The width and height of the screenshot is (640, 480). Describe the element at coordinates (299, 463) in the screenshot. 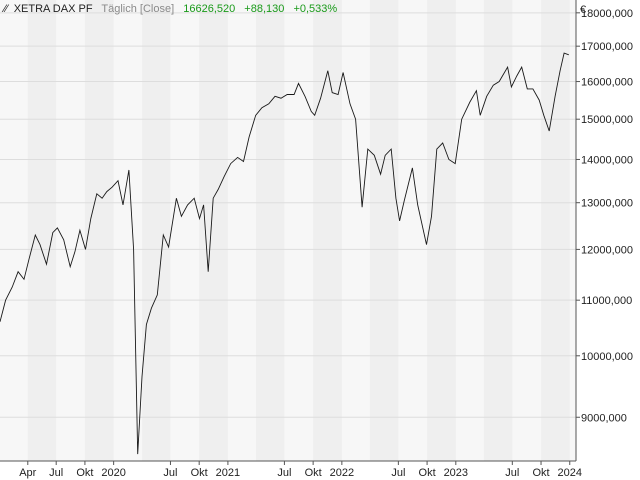

I see `x-tick-marks` at that location.